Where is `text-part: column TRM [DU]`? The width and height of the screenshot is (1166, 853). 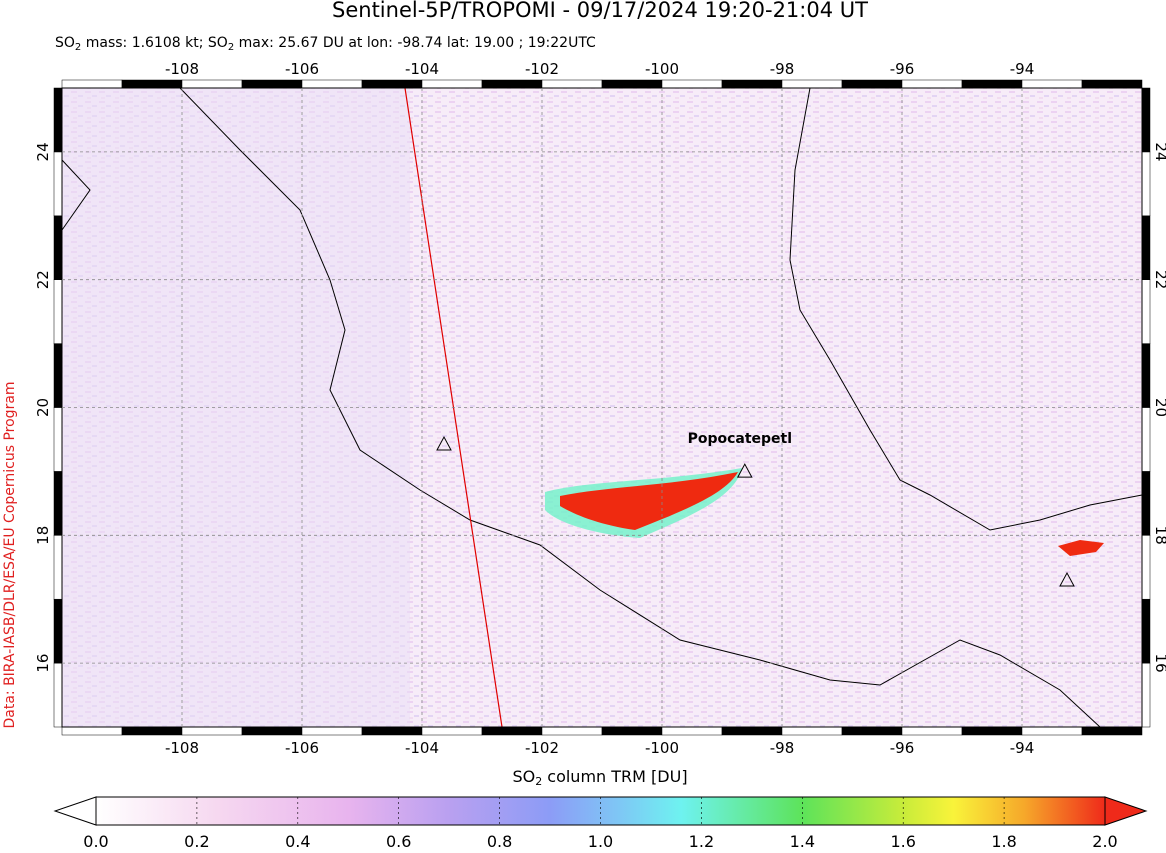 text-part: column TRM [DU] is located at coordinates (614, 776).